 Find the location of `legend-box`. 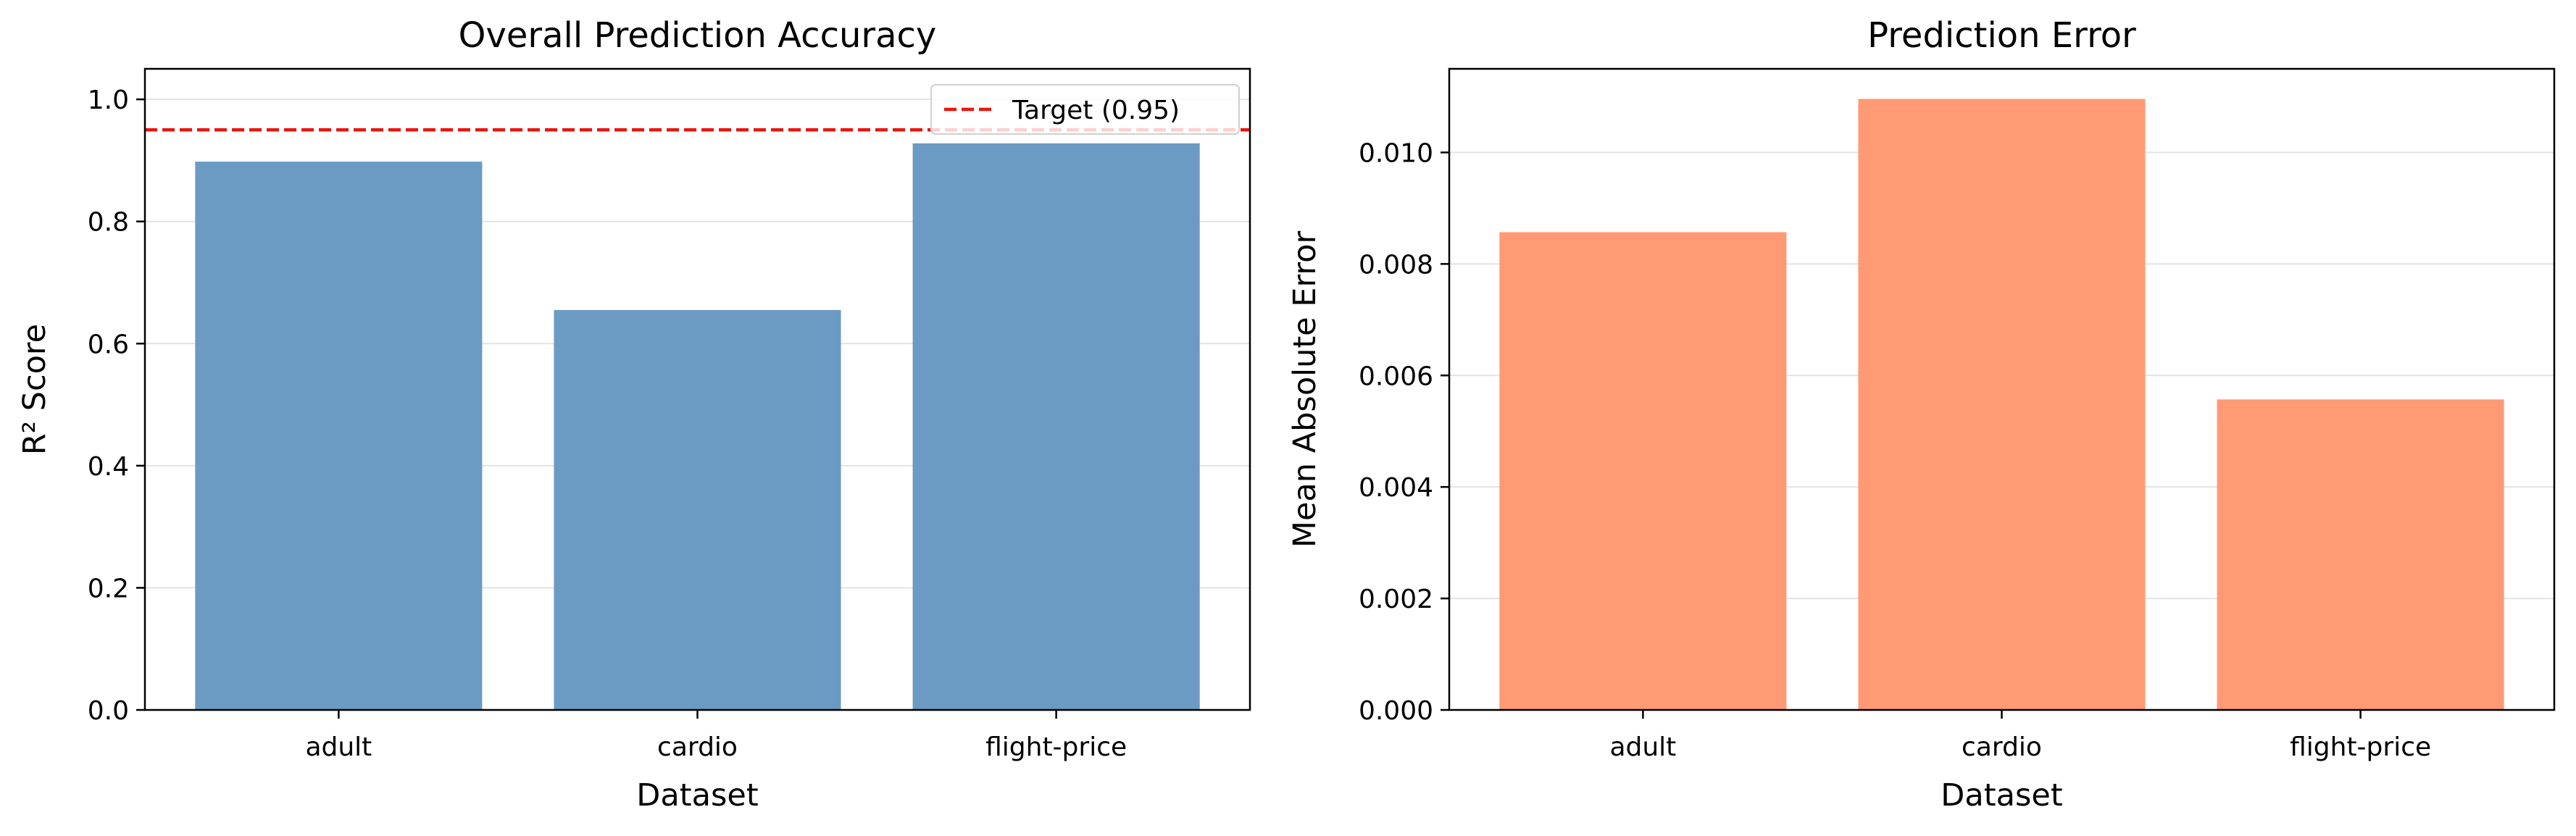

legend-box is located at coordinates (1085, 109).